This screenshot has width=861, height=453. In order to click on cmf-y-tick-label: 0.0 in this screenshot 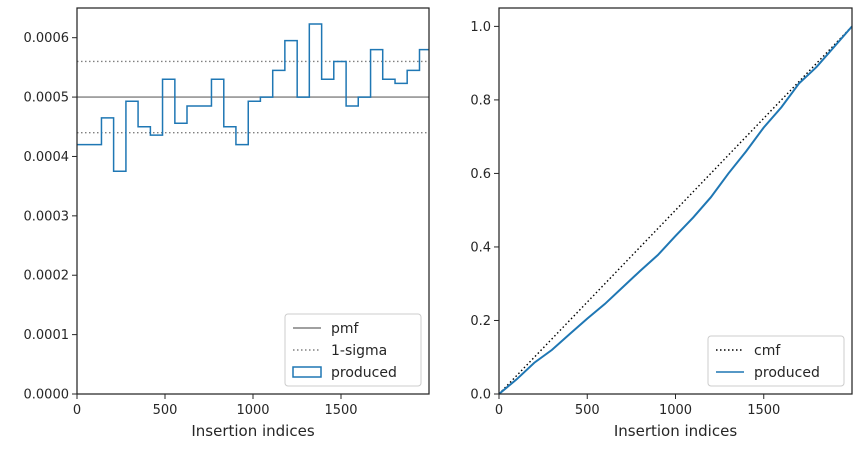, I will do `click(480, 395)`.